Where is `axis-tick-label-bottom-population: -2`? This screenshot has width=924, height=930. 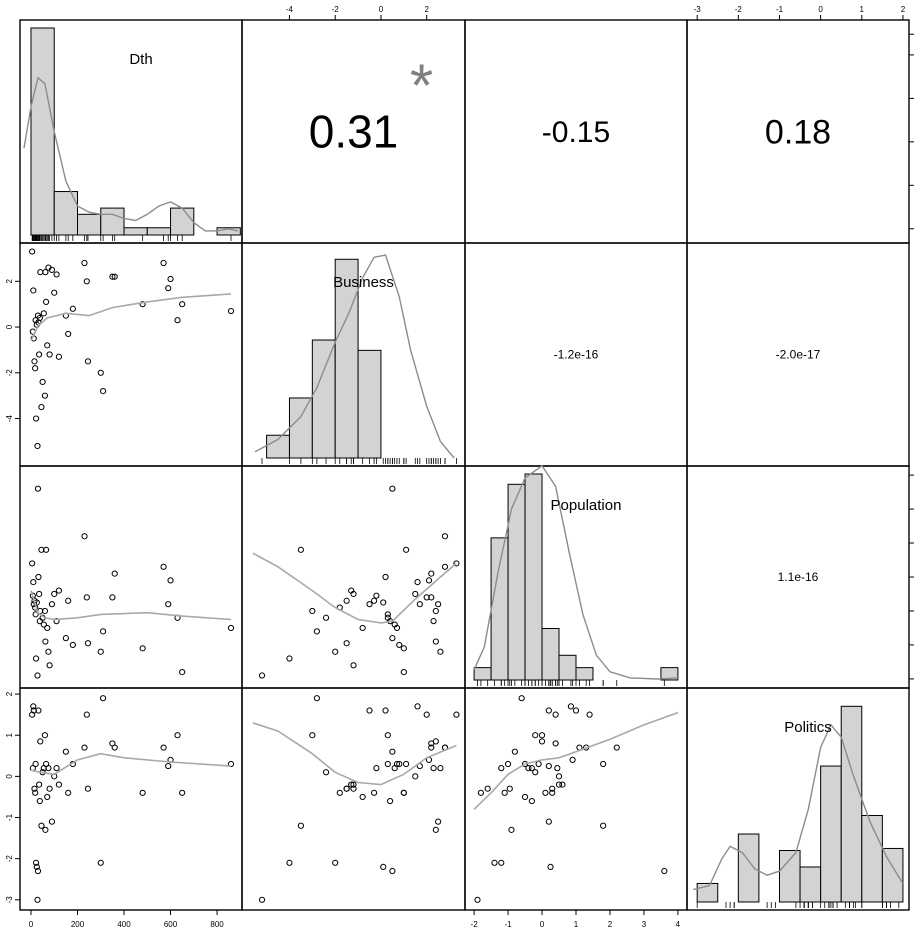
axis-tick-label-bottom-population: -2 is located at coordinates (475, 924).